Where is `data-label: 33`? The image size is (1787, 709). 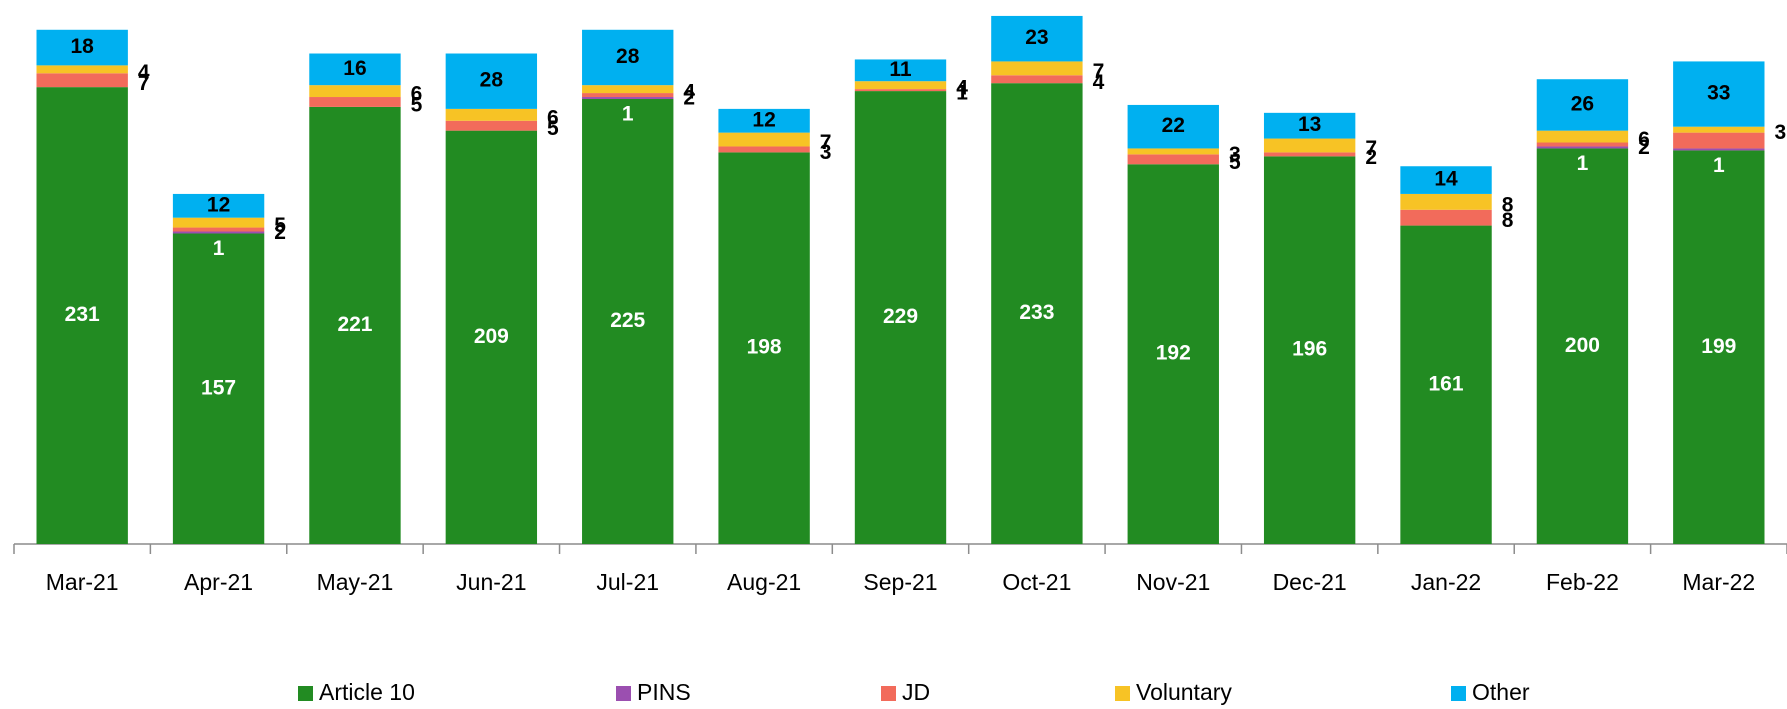
data-label: 33 is located at coordinates (1718, 93).